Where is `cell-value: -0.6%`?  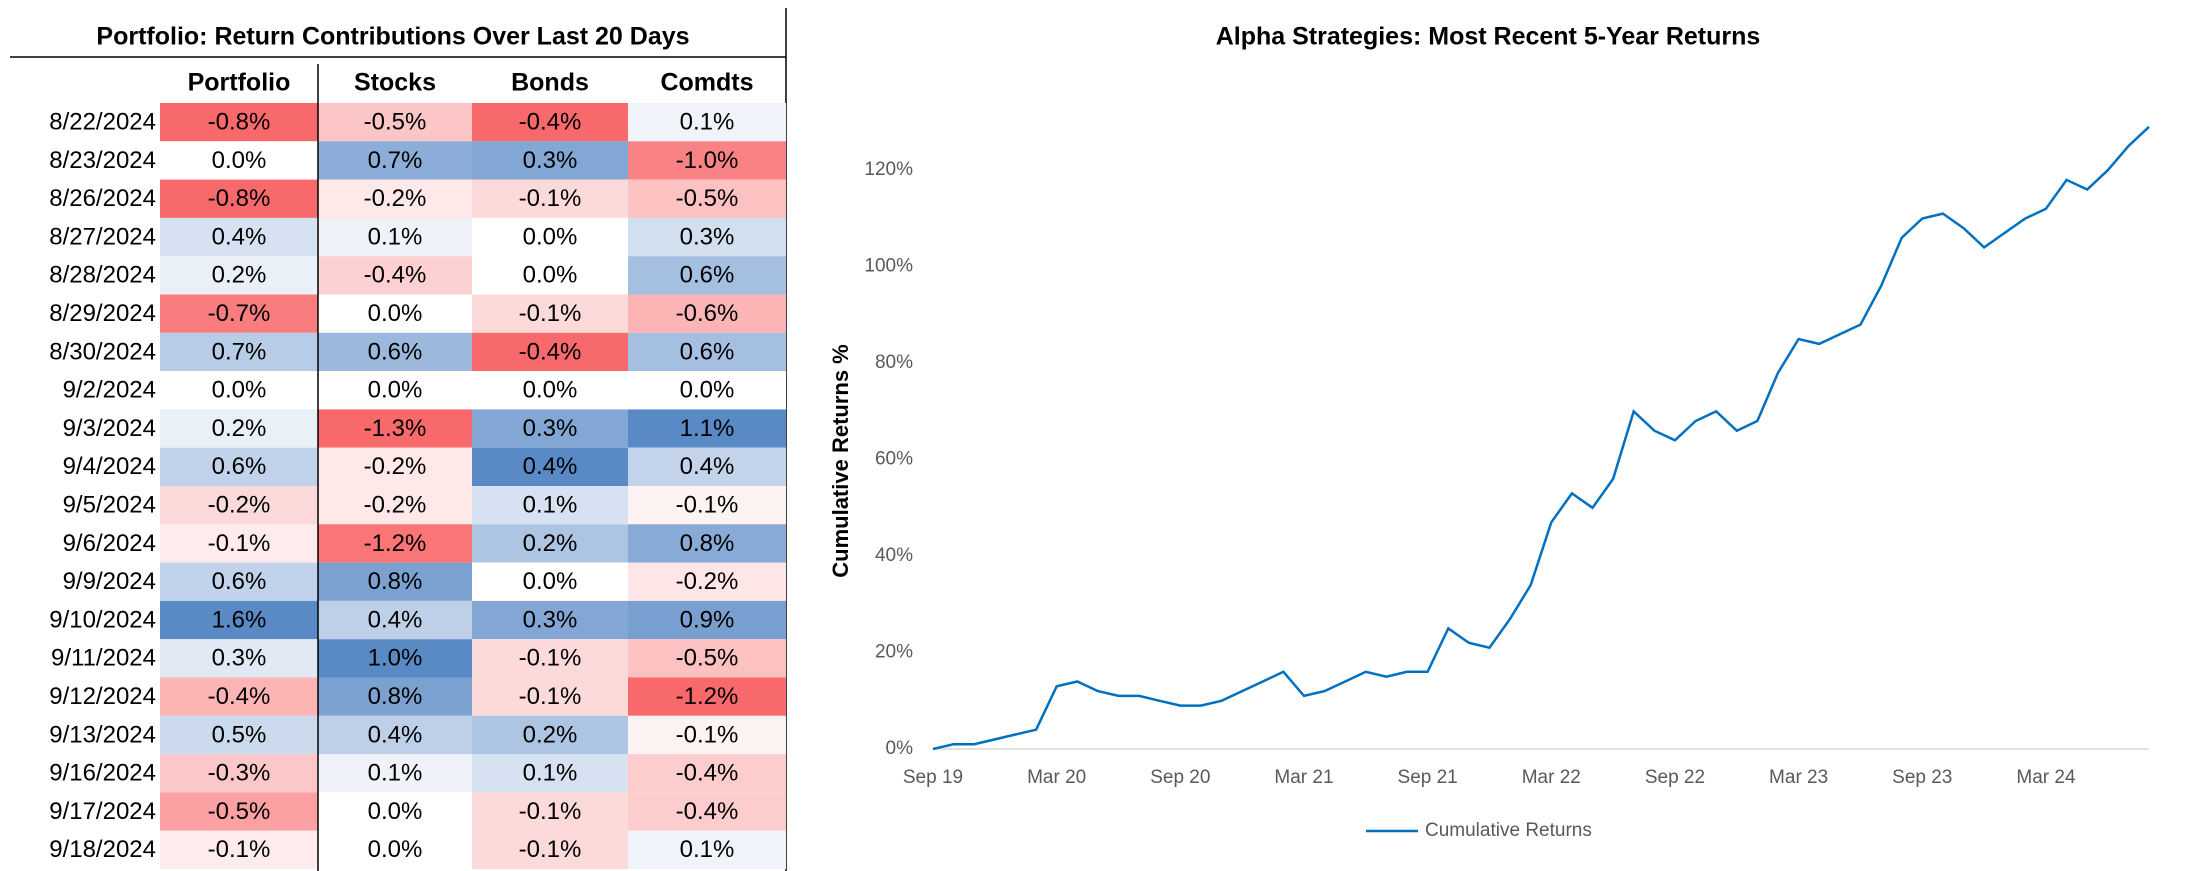
cell-value: -0.6% is located at coordinates (707, 313).